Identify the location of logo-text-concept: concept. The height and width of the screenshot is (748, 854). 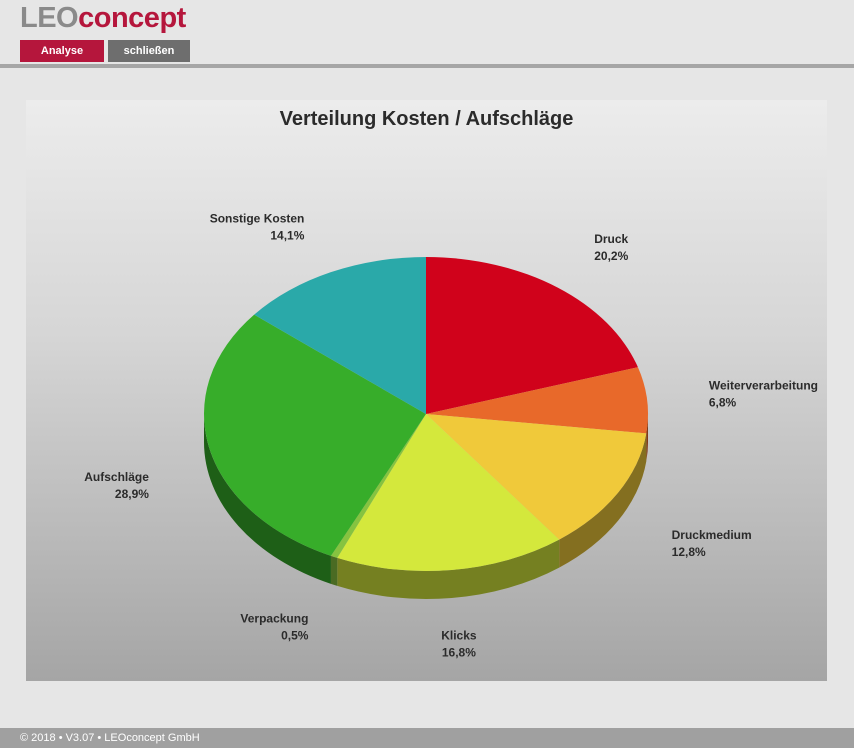
(132, 18).